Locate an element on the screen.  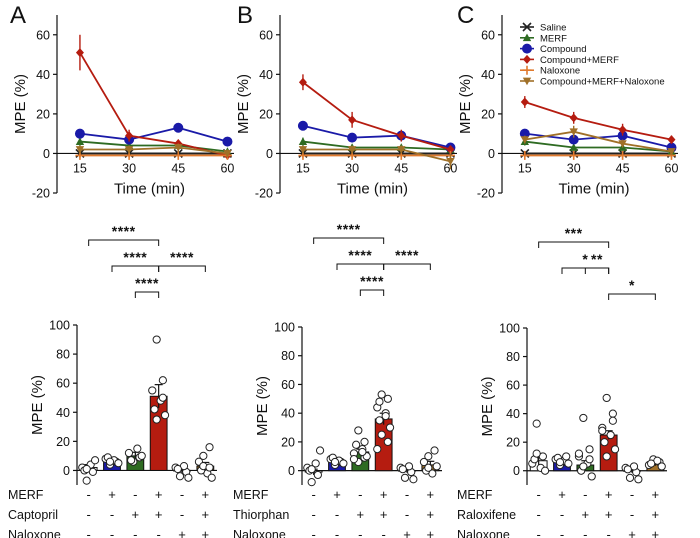
series-naloxone is located at coordinates (376, 155).